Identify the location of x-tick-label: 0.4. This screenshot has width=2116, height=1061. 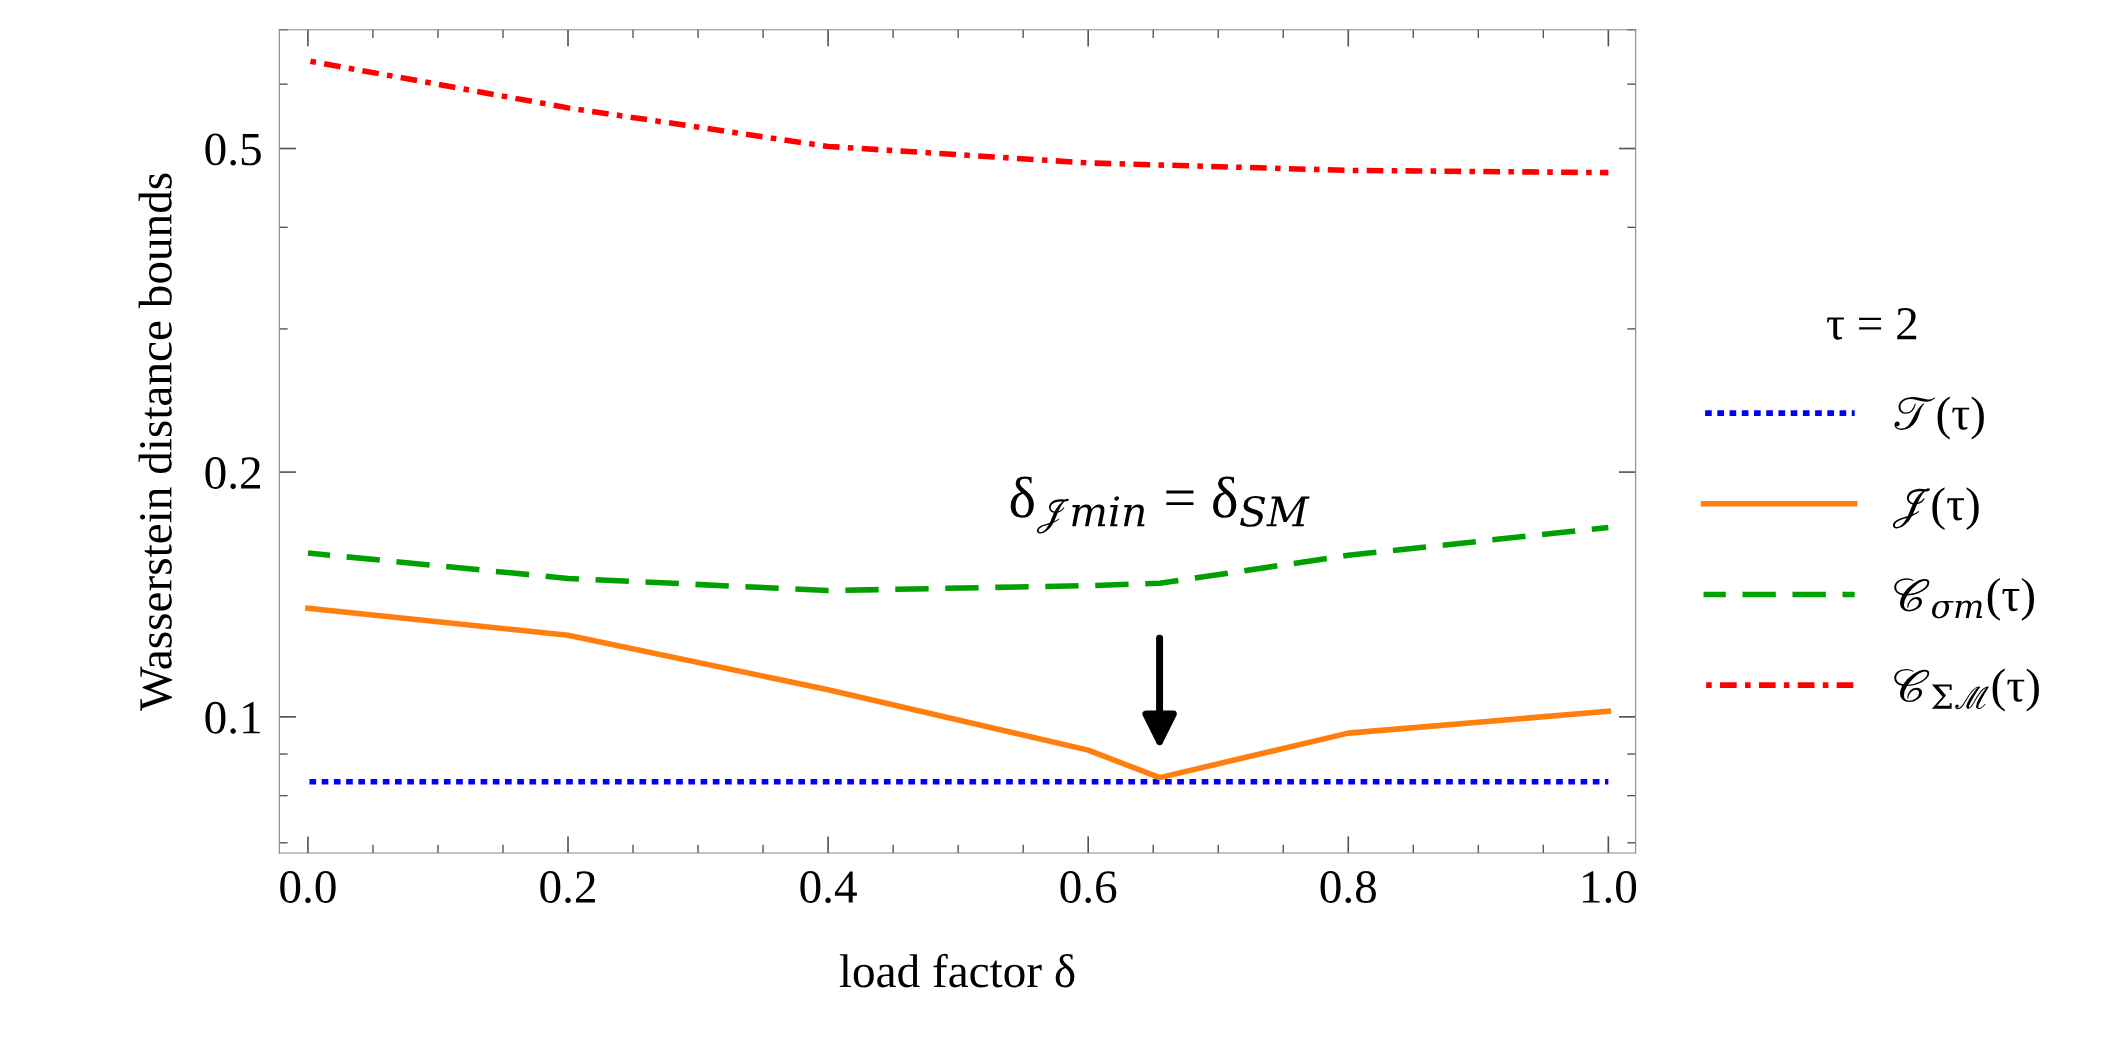
(828, 887).